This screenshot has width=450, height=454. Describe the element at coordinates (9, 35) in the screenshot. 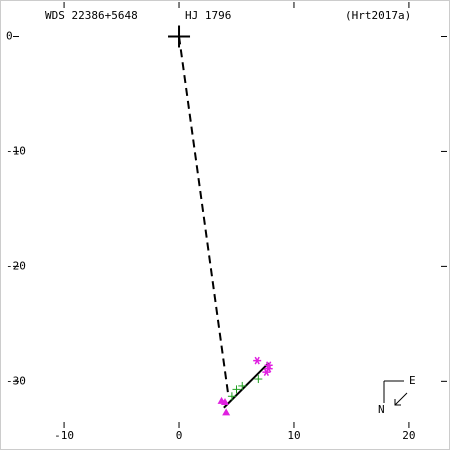

I see `y-tick-label: 0` at that location.